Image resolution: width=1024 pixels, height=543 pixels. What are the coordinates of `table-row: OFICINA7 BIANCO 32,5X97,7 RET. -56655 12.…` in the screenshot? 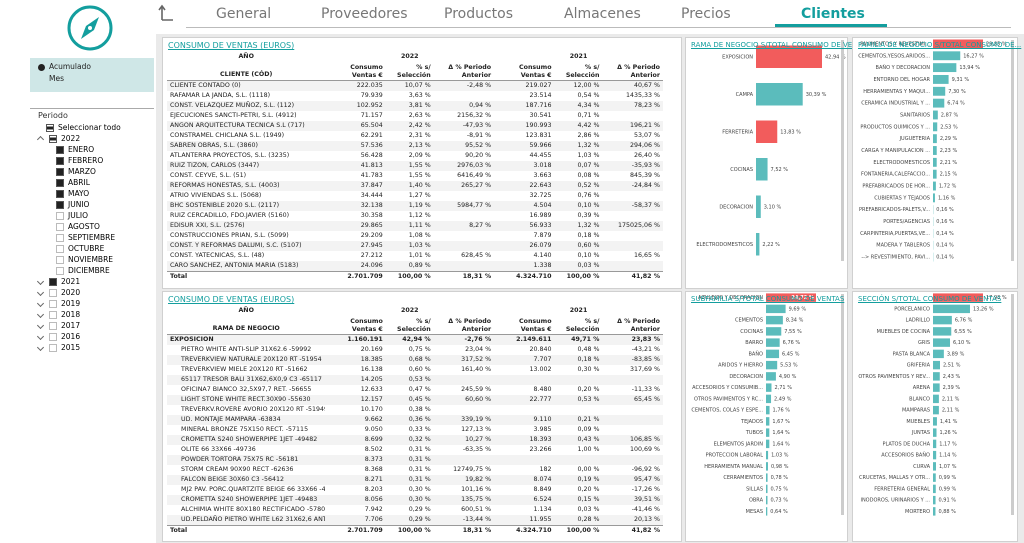 It's located at (415, 390).